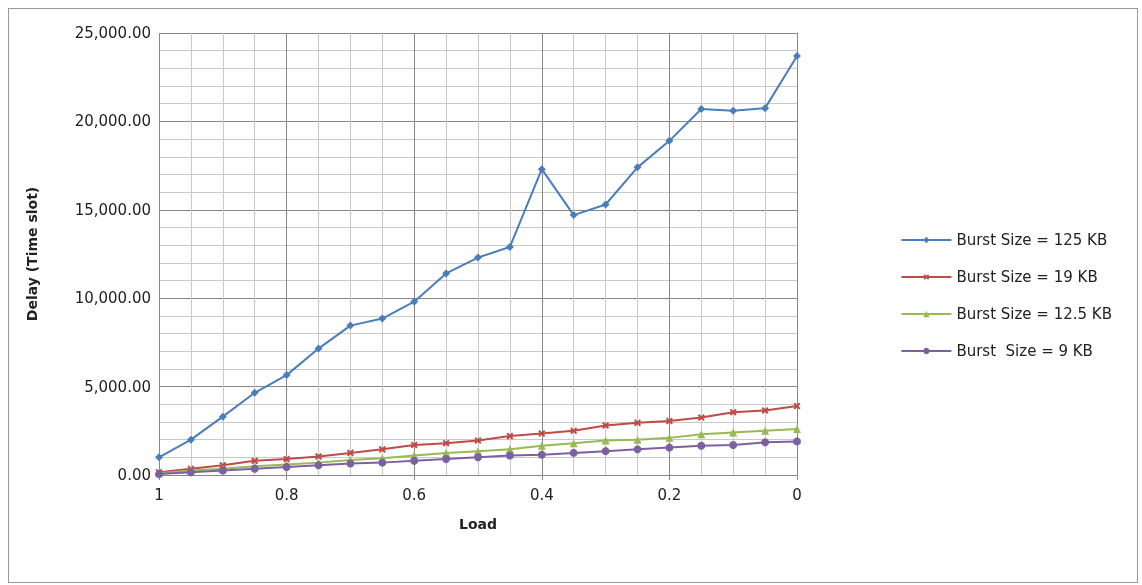  I want to click on x-tick-label: 0.2, so click(669, 494).